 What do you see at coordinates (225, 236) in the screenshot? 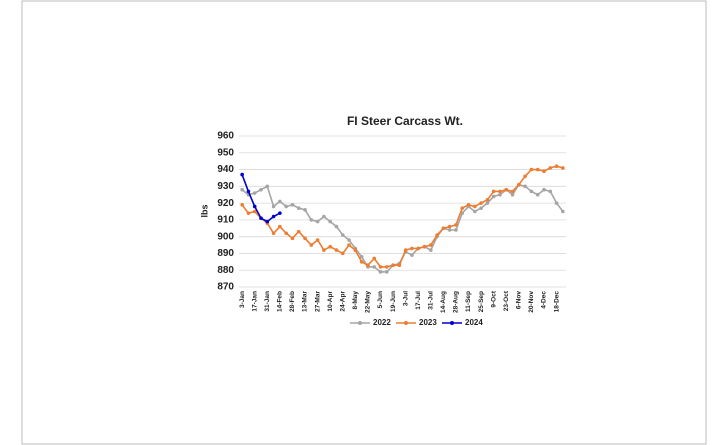
I see `y-tick-label: 900` at bounding box center [225, 236].